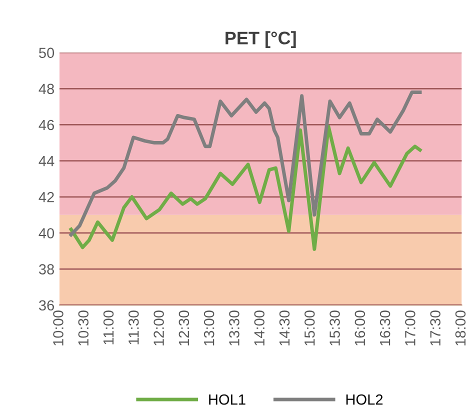 This screenshot has width=476, height=414. Describe the element at coordinates (46, 161) in the screenshot. I see `y-tick-label: 44` at that location.